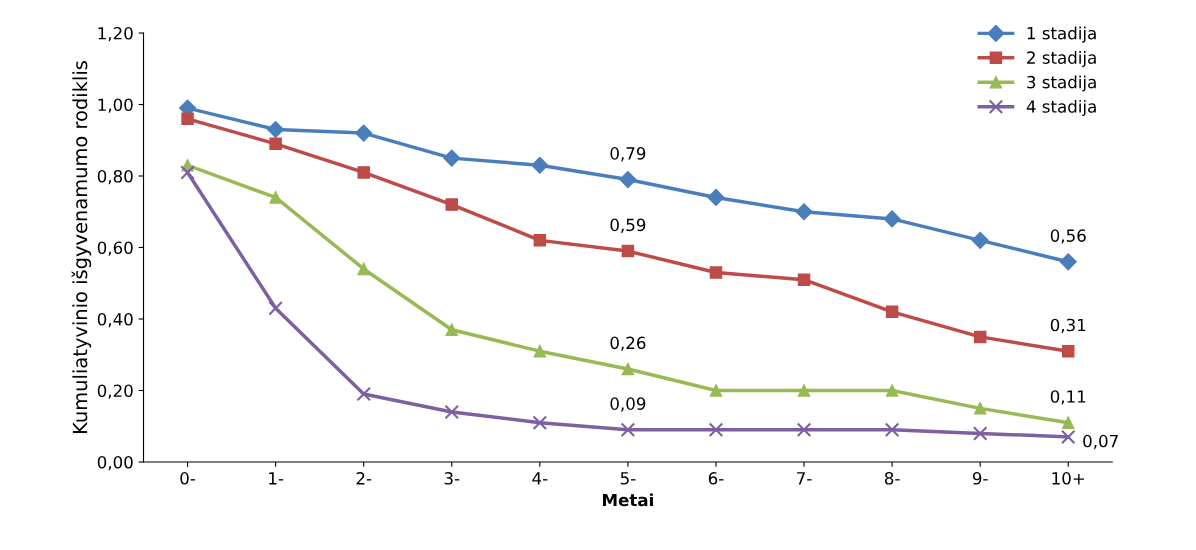 The image size is (1196, 550). What do you see at coordinates (628, 404) in the screenshot?
I see `data-label: 0,09` at bounding box center [628, 404].